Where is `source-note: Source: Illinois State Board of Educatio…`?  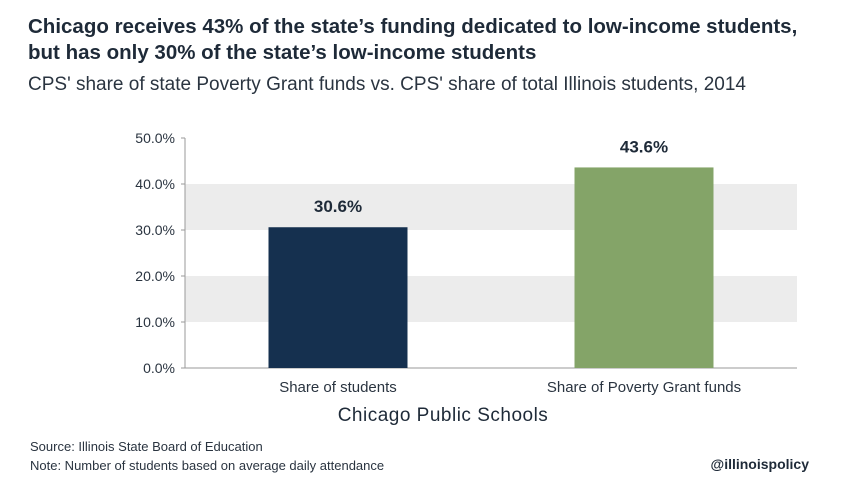 source-note: Source: Illinois State Board of Educatio… is located at coordinates (146, 446).